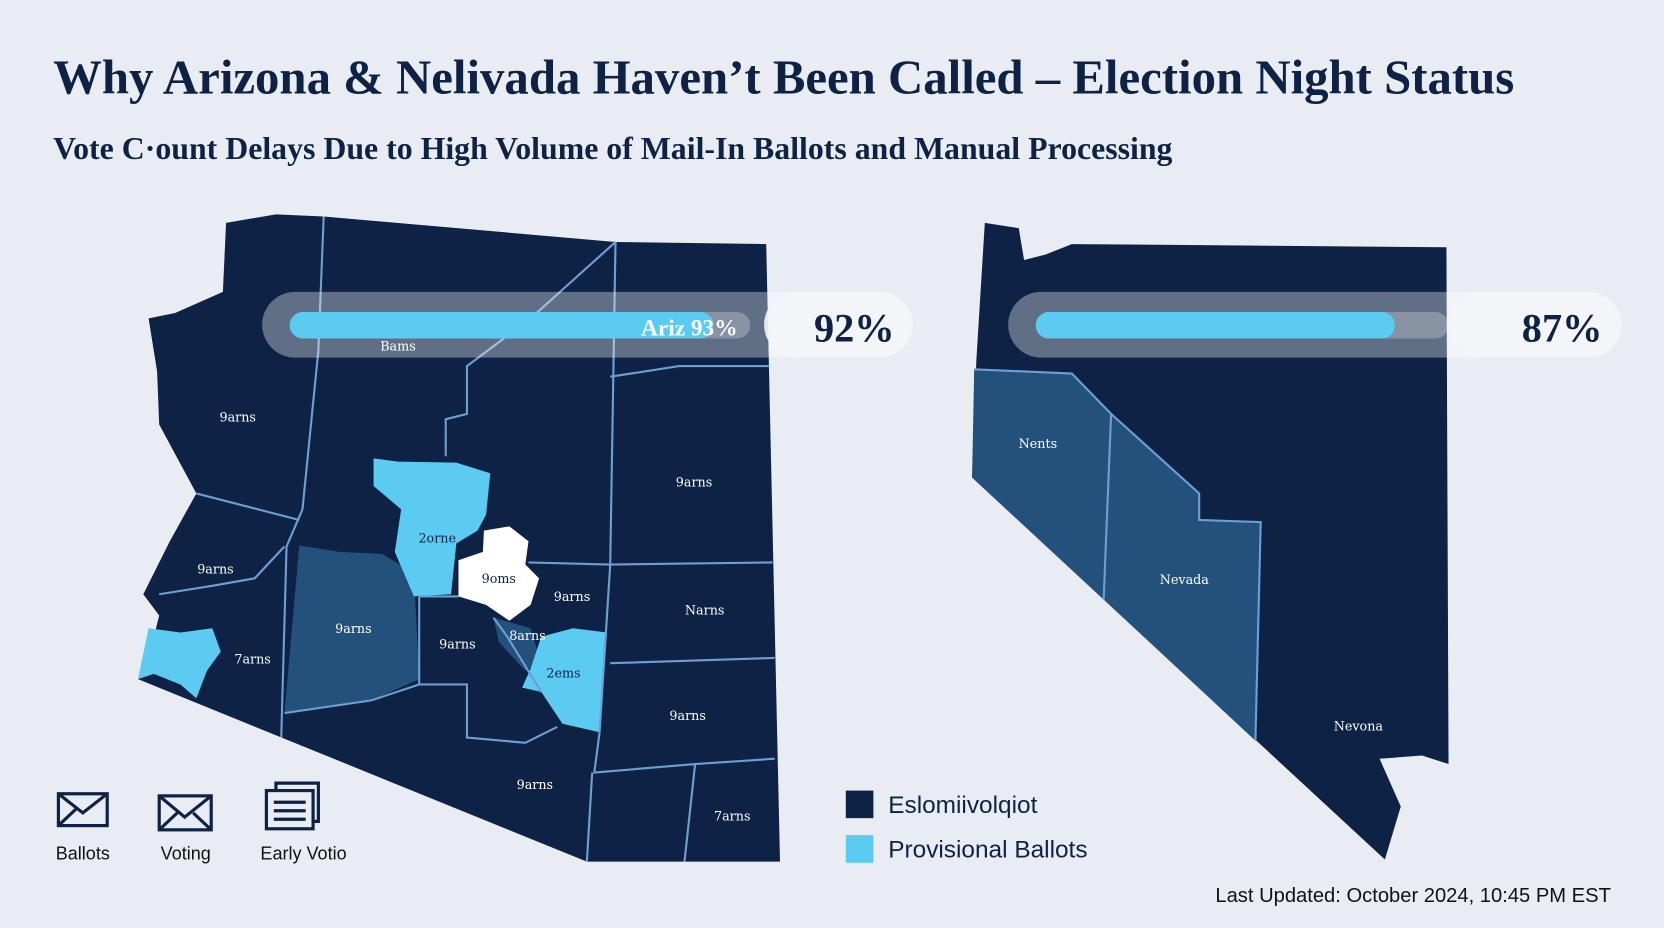 The width and height of the screenshot is (1664, 928). I want to click on nevada-progress: 87%, so click(1315, 324).